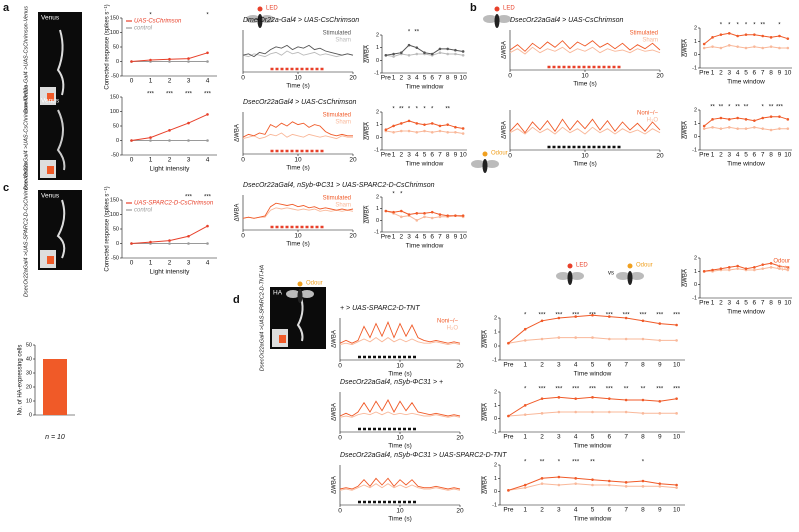 The height and width of the screenshot is (532, 799). What do you see at coordinates (704, 155) in the screenshot?
I see `x-tick-label: Pre` at bounding box center [704, 155].